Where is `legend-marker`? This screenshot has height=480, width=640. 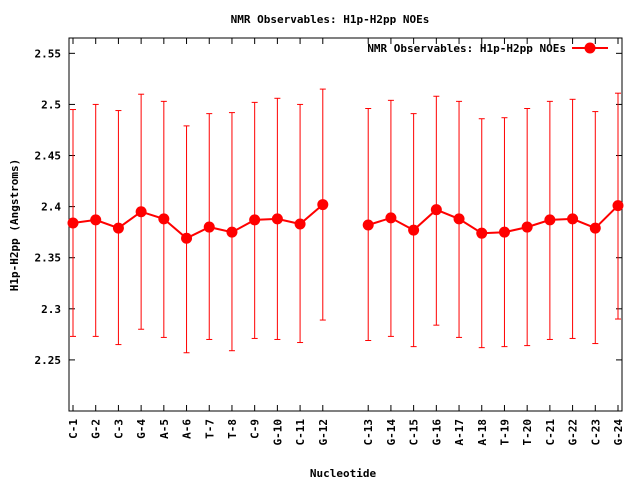
legend-marker is located at coordinates (590, 48).